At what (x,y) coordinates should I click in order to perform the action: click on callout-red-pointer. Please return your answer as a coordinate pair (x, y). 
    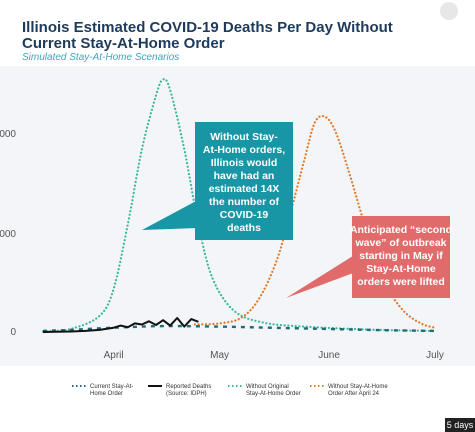
    Looking at the image, I should click on (321, 276).